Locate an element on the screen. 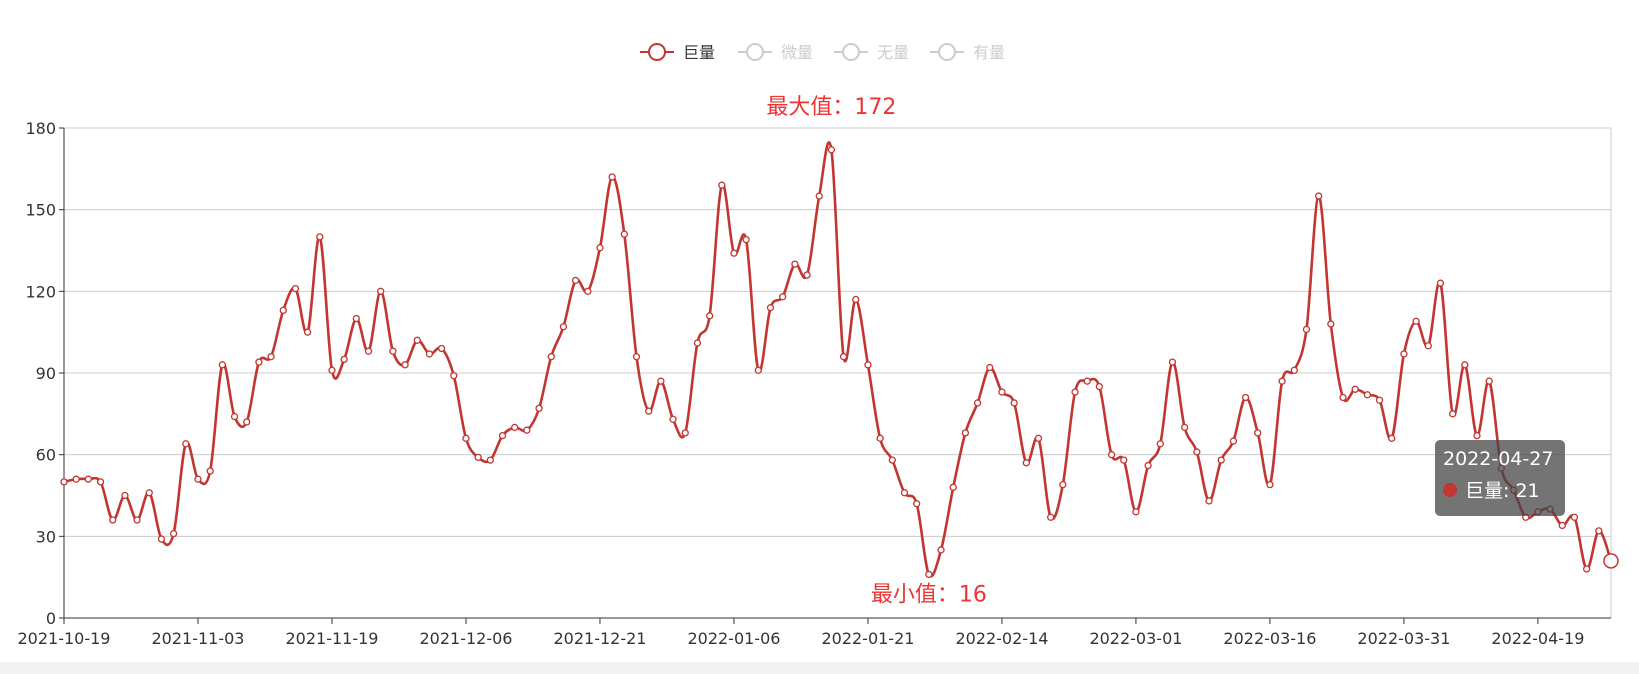 This screenshot has width=1639, height=674. legend-item-微量: 微量 is located at coordinates (775, 52).